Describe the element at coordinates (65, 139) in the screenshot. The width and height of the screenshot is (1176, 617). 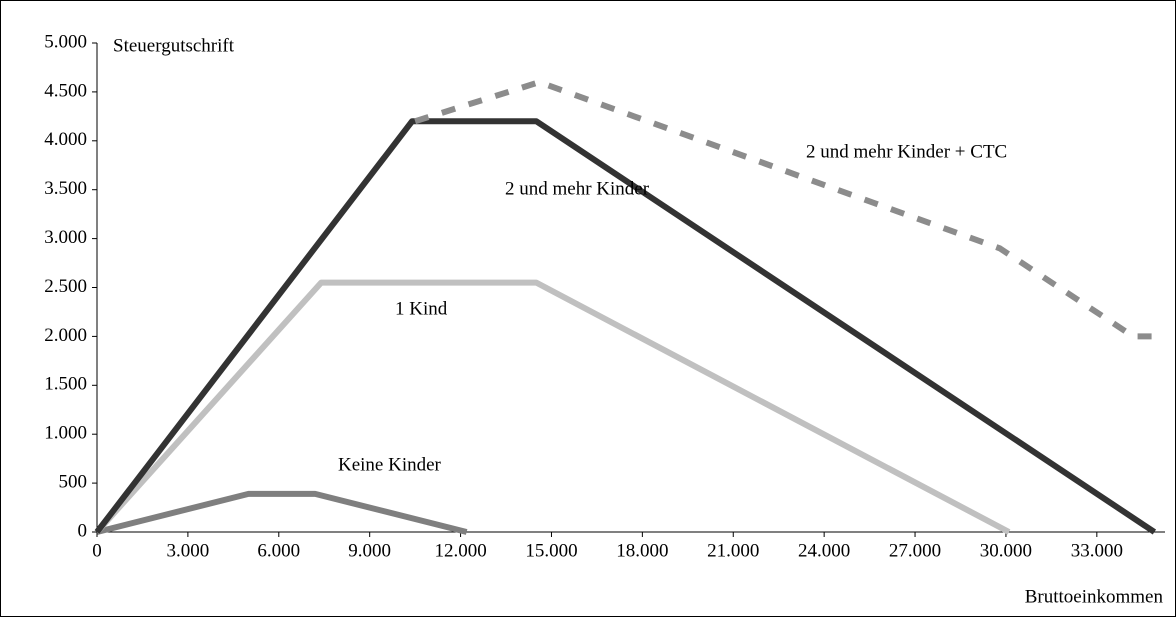
I see `y-tick-label: 4.000` at that location.